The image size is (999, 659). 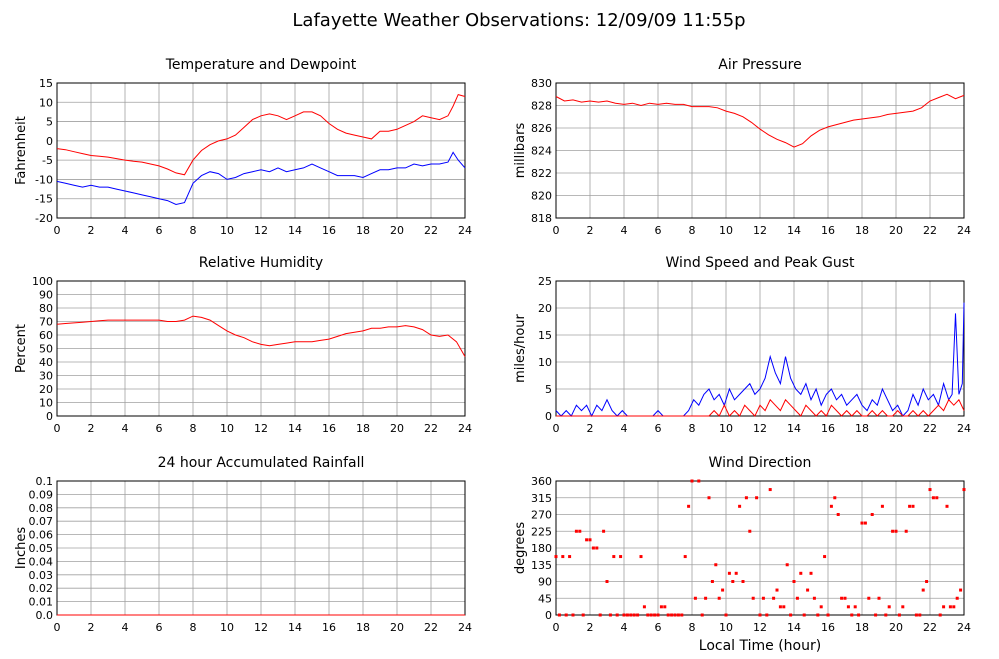 What do you see at coordinates (759, 65) in the screenshot?
I see `chart-title: Air Pressure` at bounding box center [759, 65].